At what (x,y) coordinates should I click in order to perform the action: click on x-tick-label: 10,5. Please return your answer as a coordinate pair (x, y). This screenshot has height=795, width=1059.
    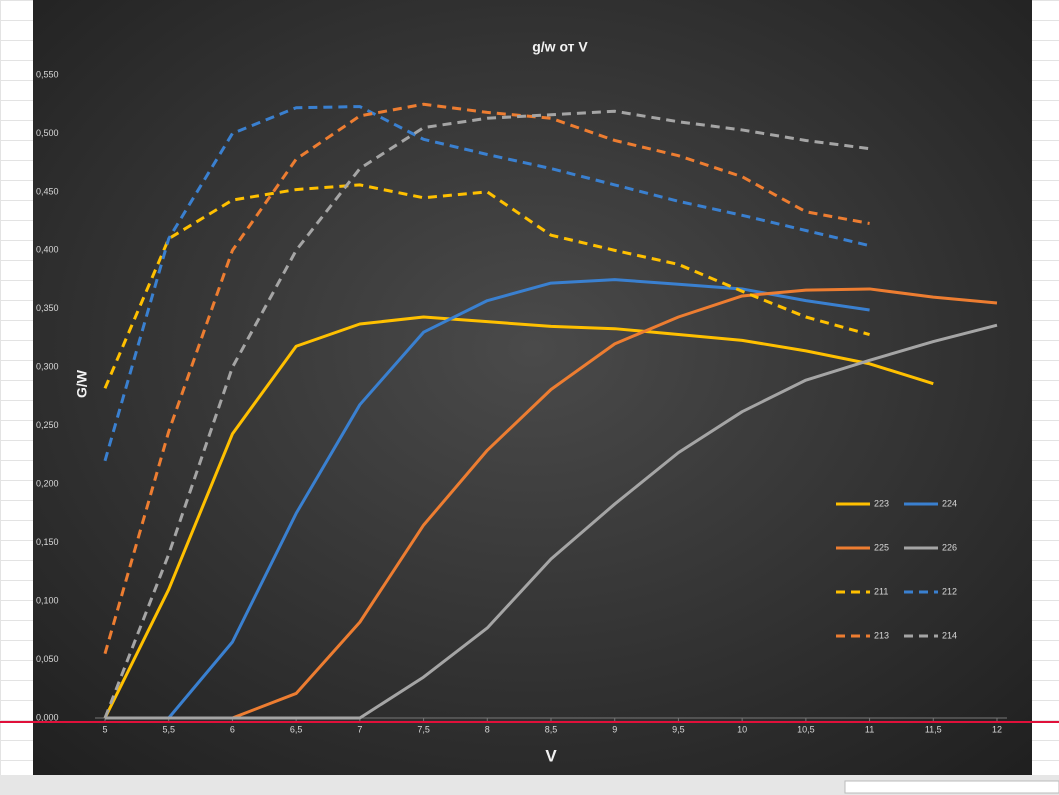
    Looking at the image, I should click on (806, 729).